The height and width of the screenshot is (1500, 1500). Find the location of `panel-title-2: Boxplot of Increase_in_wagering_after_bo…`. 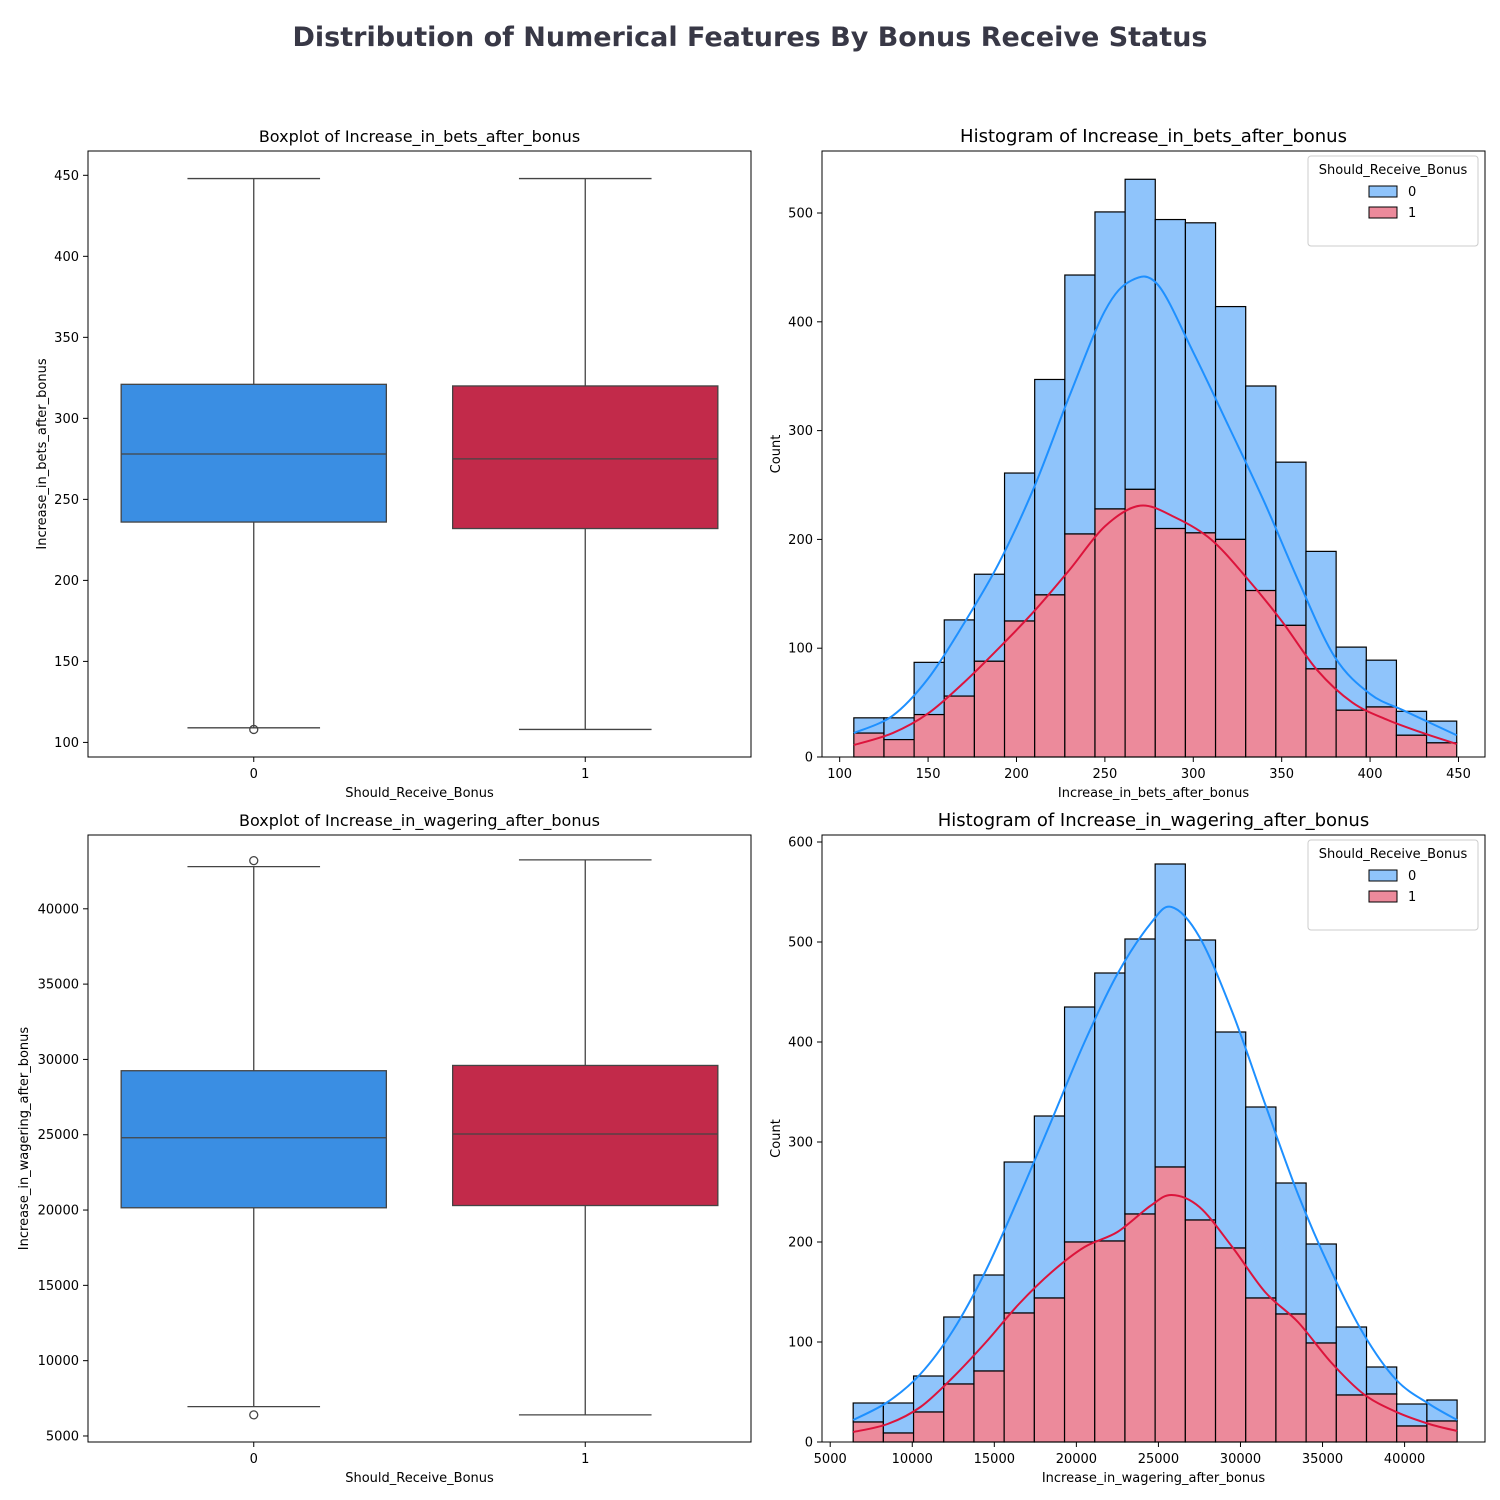

panel-title-2: Boxplot of Increase_in_wagering_after_bo… is located at coordinates (419, 821).